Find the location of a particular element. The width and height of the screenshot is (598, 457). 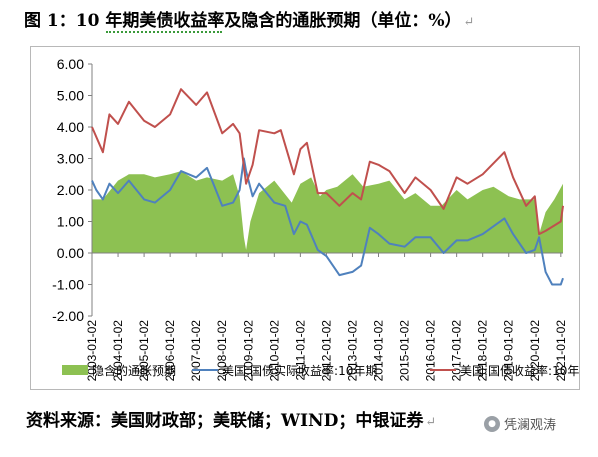

x-tick-label: 2021-01-02 is located at coordinates (561, 351).